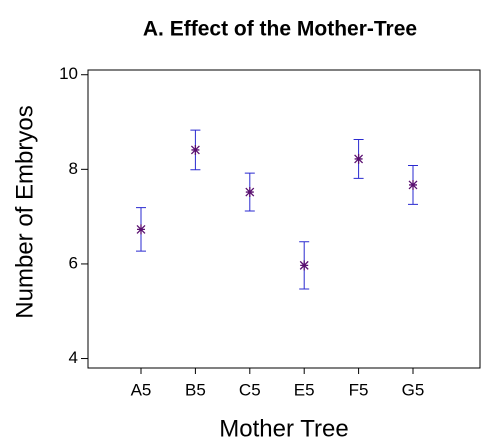  I want to click on y-tick-label: 8, so click(73, 168).